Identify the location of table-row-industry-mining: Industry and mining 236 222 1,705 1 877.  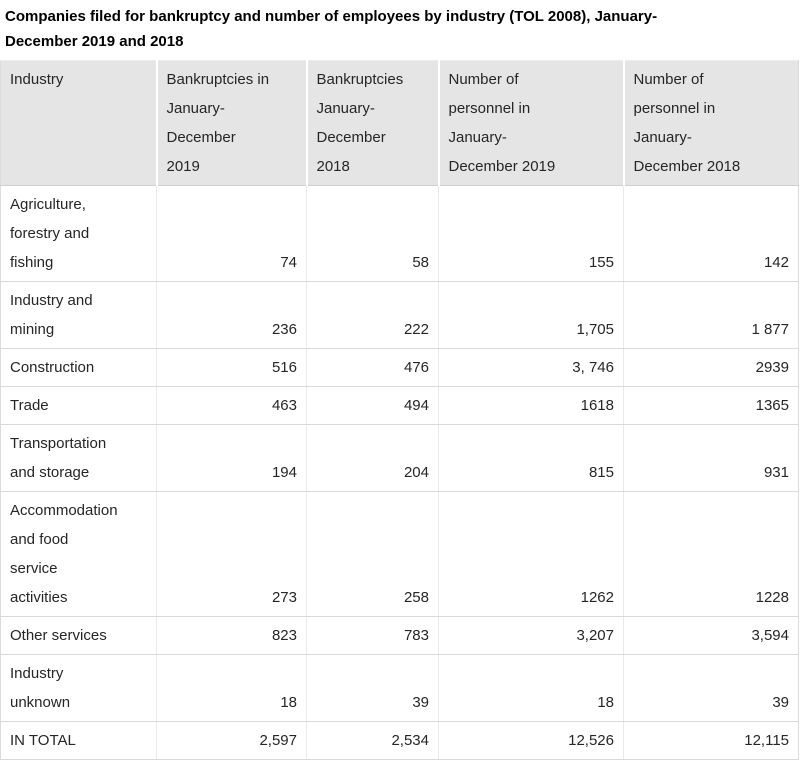
(399, 315).